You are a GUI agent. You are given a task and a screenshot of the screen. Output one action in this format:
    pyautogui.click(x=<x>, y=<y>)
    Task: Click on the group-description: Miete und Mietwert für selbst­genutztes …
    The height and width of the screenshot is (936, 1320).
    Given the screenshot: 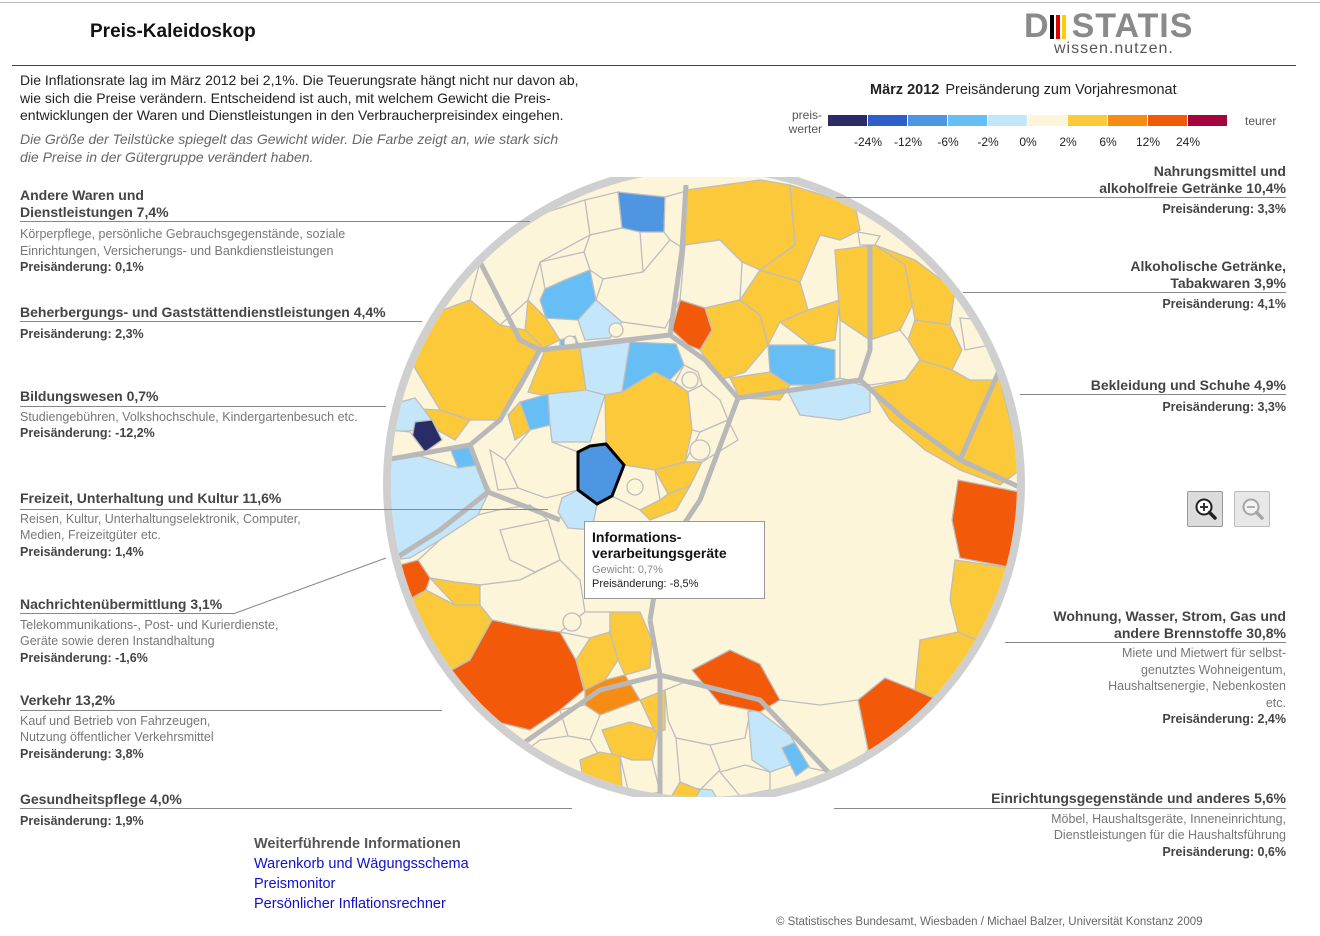 What is the action you would take?
    pyautogui.click(x=1197, y=678)
    